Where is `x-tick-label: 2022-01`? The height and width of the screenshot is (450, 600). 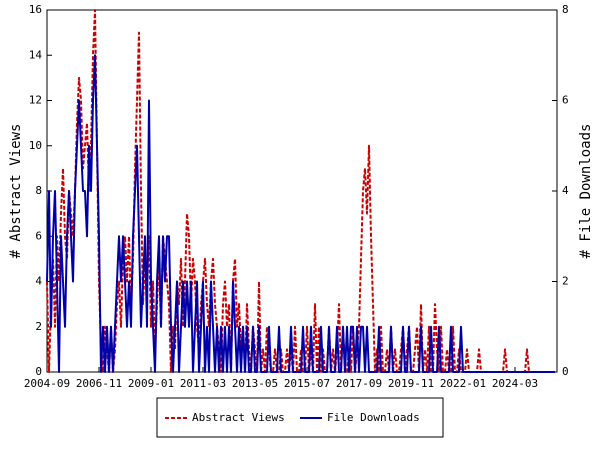 x-tick-label: 2022-01 is located at coordinates (463, 383).